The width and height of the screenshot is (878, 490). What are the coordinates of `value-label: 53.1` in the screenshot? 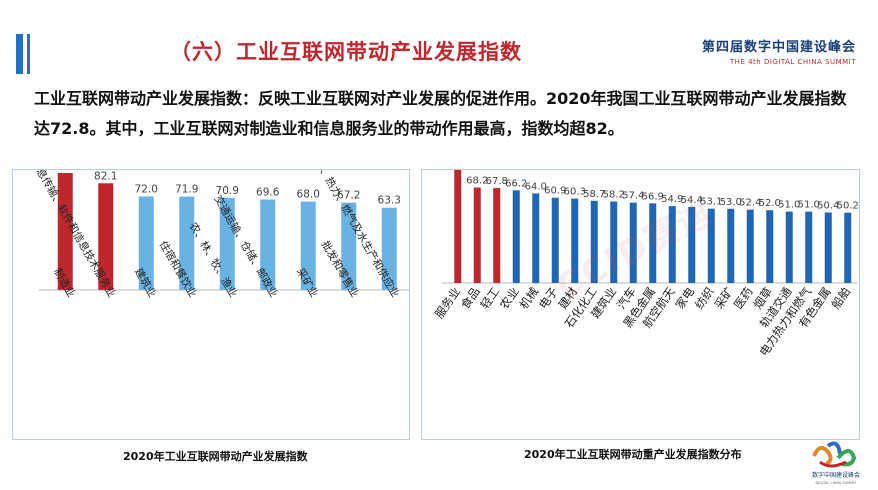 It's located at (711, 202).